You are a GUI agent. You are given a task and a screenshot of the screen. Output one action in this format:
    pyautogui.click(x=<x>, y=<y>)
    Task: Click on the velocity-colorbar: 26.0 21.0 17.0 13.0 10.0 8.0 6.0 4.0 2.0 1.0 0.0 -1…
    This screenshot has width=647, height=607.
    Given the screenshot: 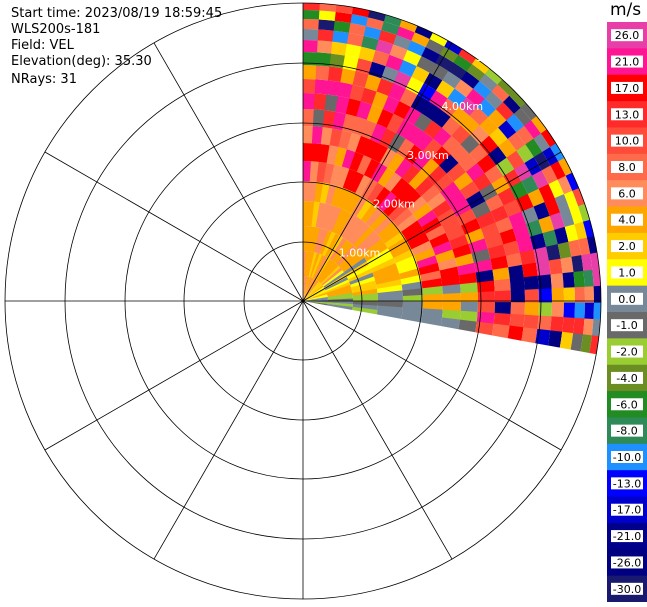 What is the action you would take?
    pyautogui.click(x=627, y=312)
    